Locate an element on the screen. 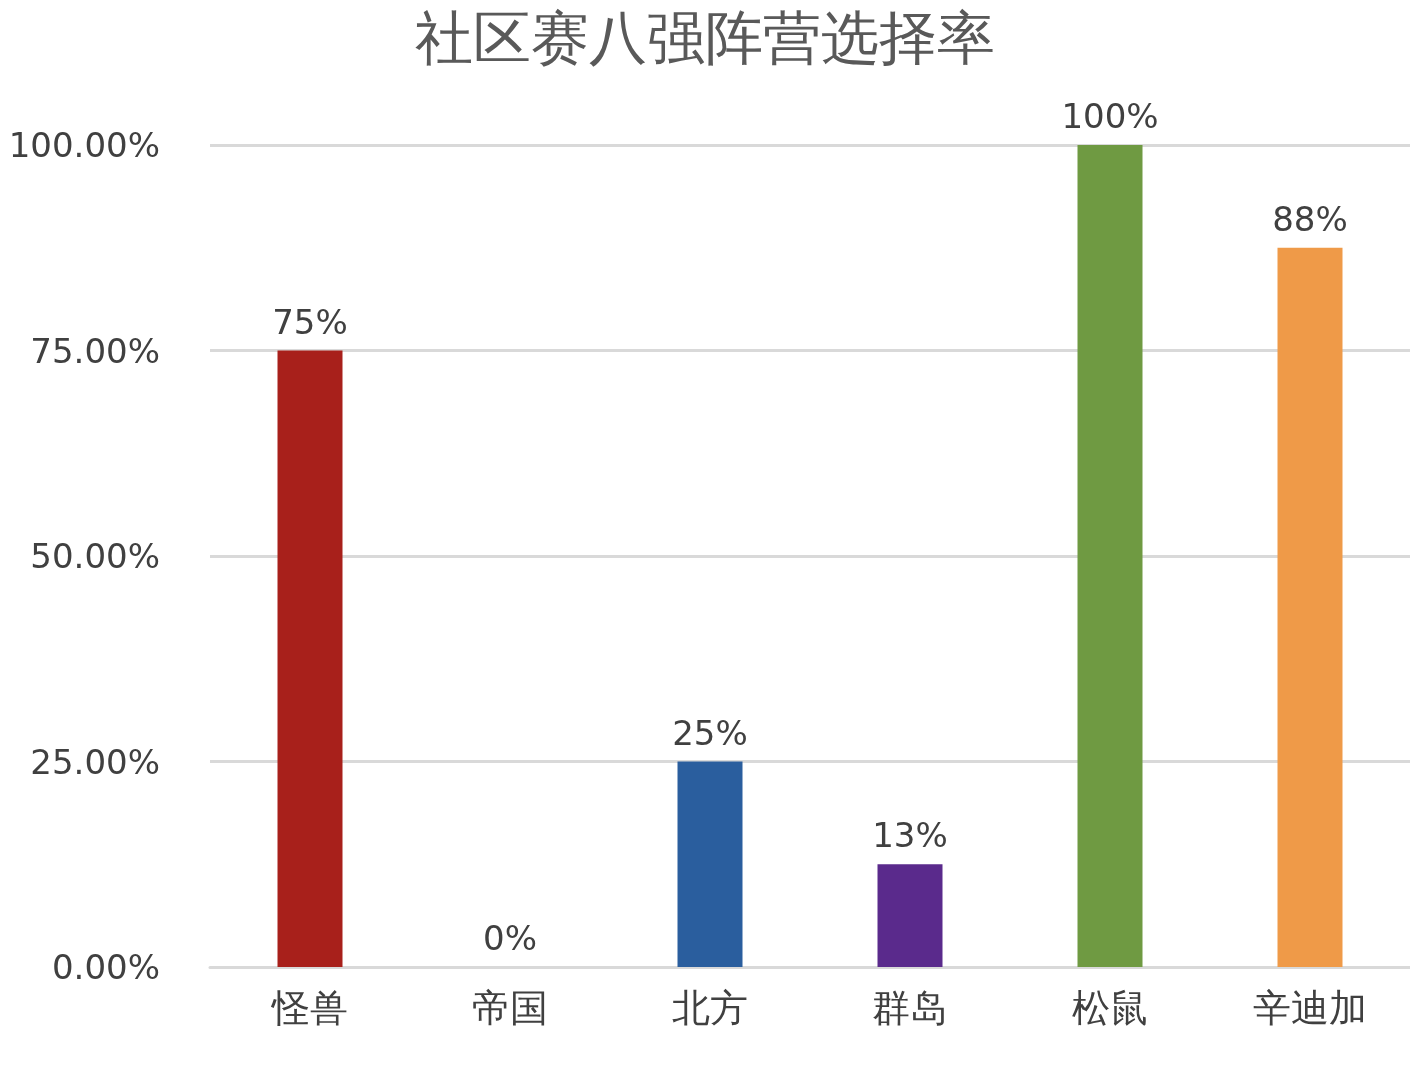 The image size is (1410, 1071). y-tick-label: 25.00% is located at coordinates (95, 761).